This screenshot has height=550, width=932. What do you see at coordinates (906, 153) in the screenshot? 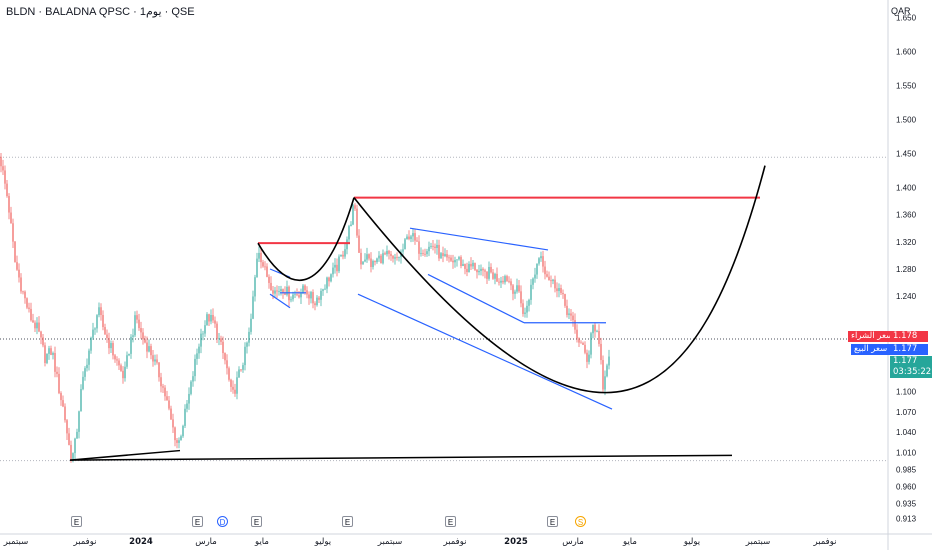
I see `y-tick-label: 1.450` at bounding box center [906, 153].